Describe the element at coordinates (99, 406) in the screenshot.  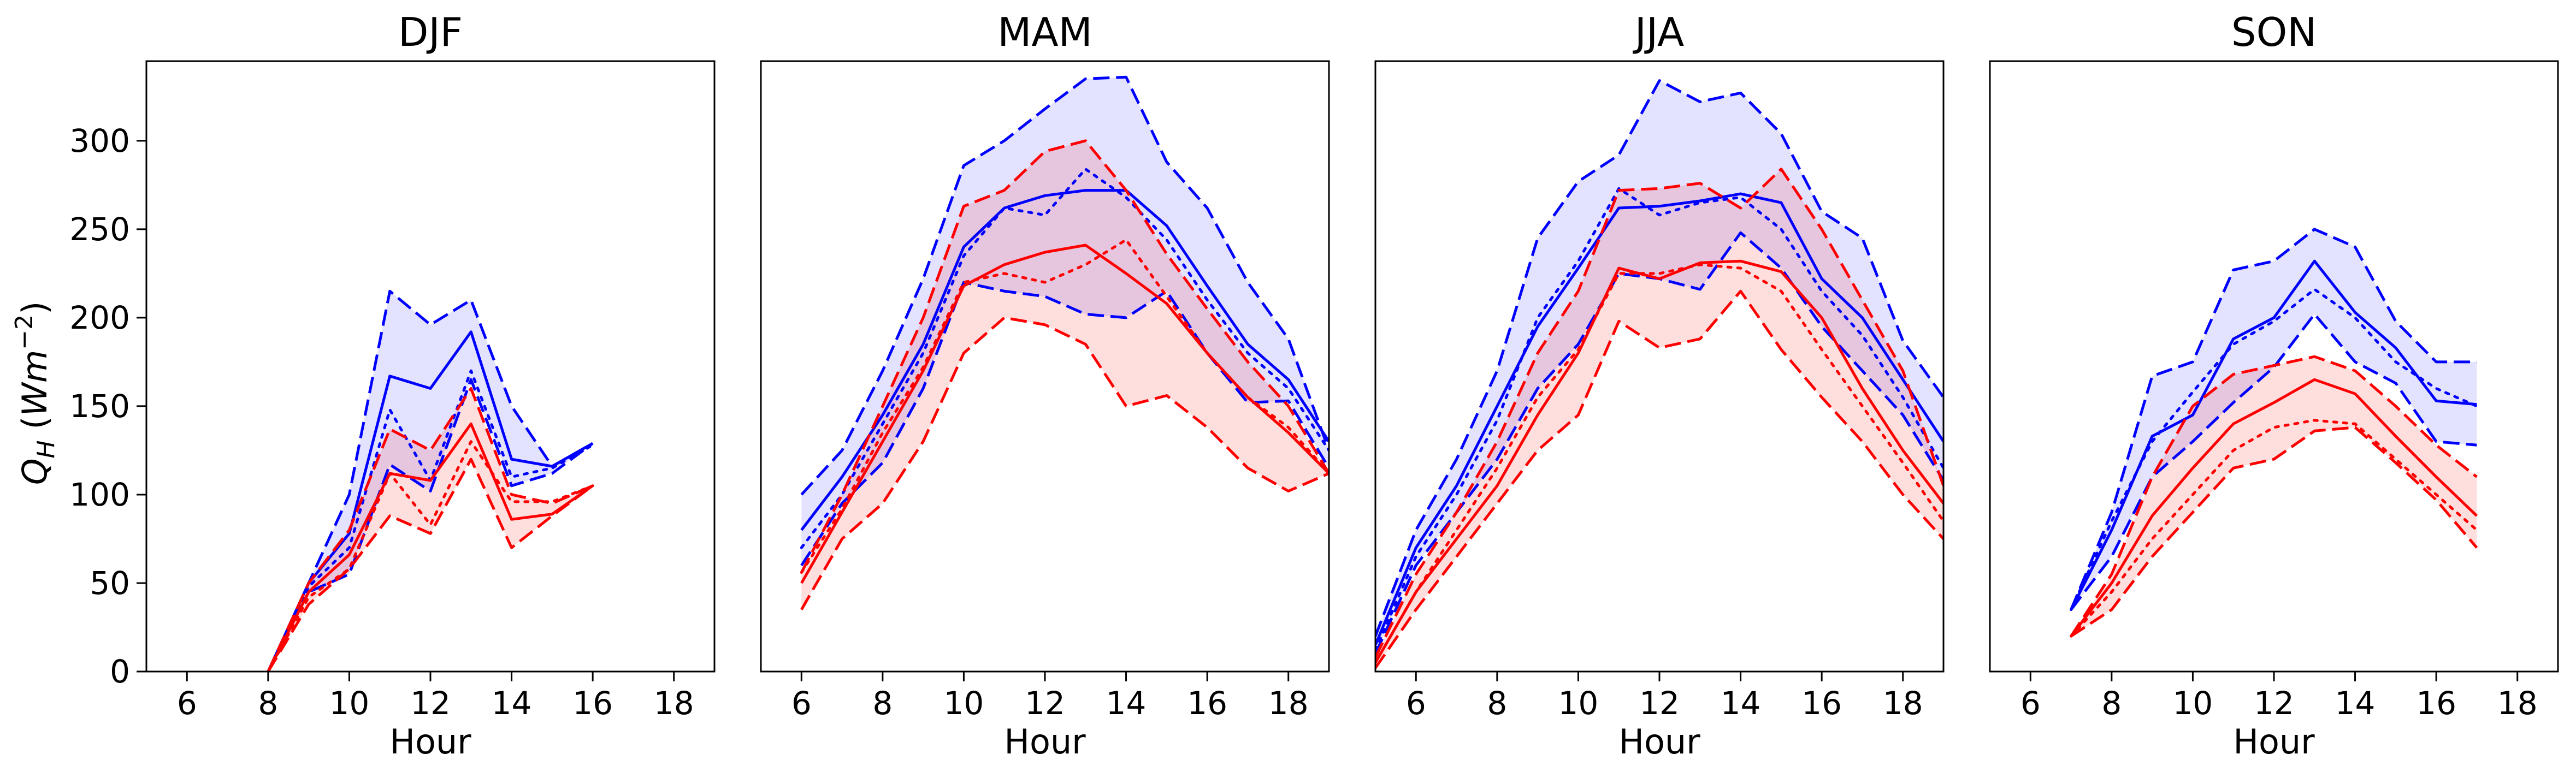
I see `y-tick-label: 150` at that location.